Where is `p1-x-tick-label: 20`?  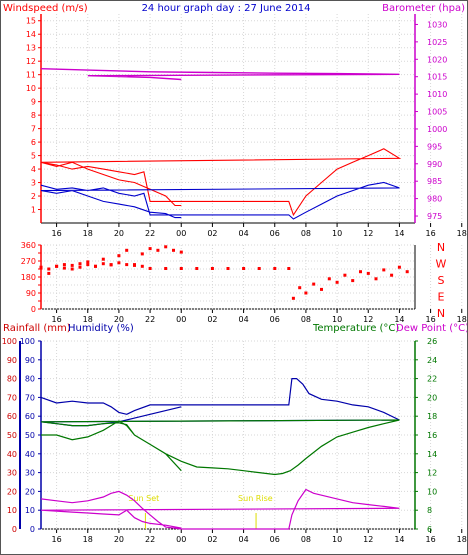
p1-x-tick-label: 20 is located at coordinates (119, 233).